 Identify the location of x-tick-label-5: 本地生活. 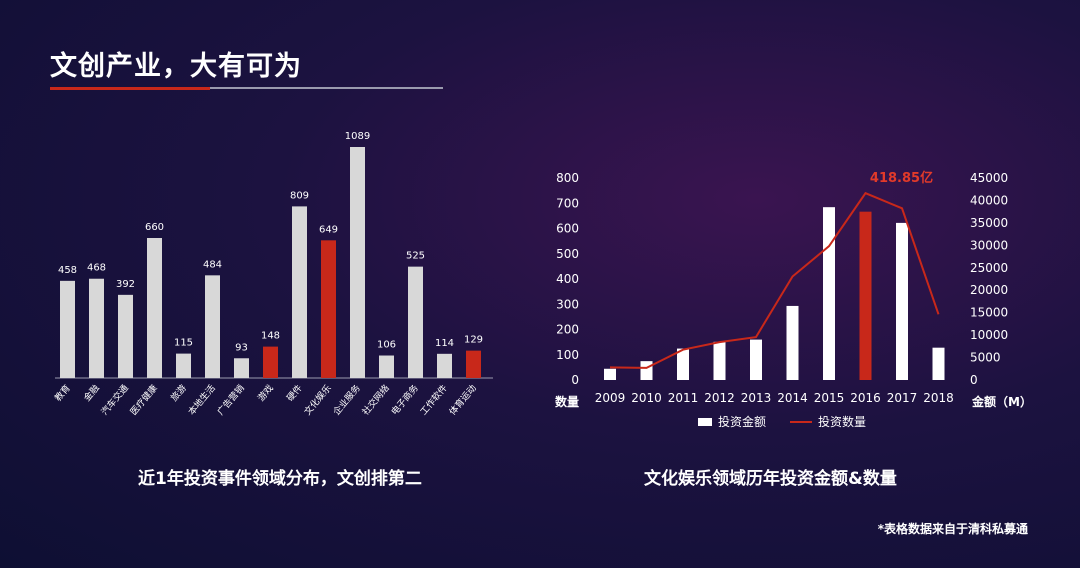
(201, 399).